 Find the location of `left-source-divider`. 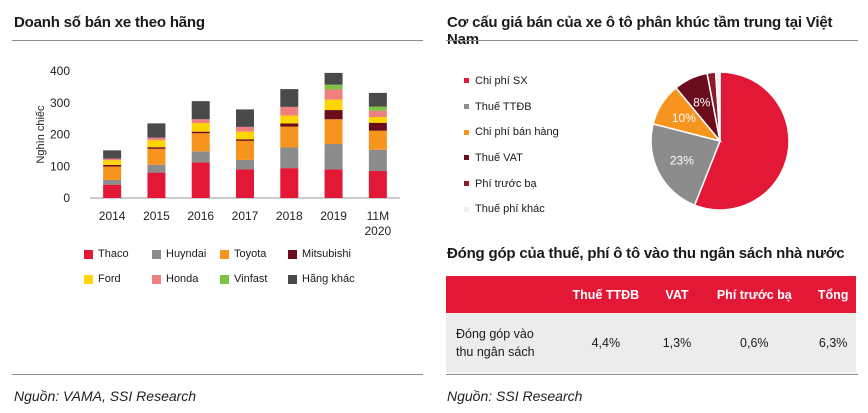

left-source-divider is located at coordinates (217, 374).